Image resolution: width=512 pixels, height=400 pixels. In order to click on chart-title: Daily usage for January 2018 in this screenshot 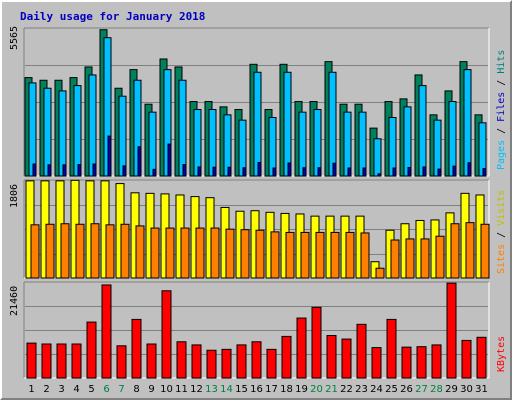, I will do `click(113, 16)`.